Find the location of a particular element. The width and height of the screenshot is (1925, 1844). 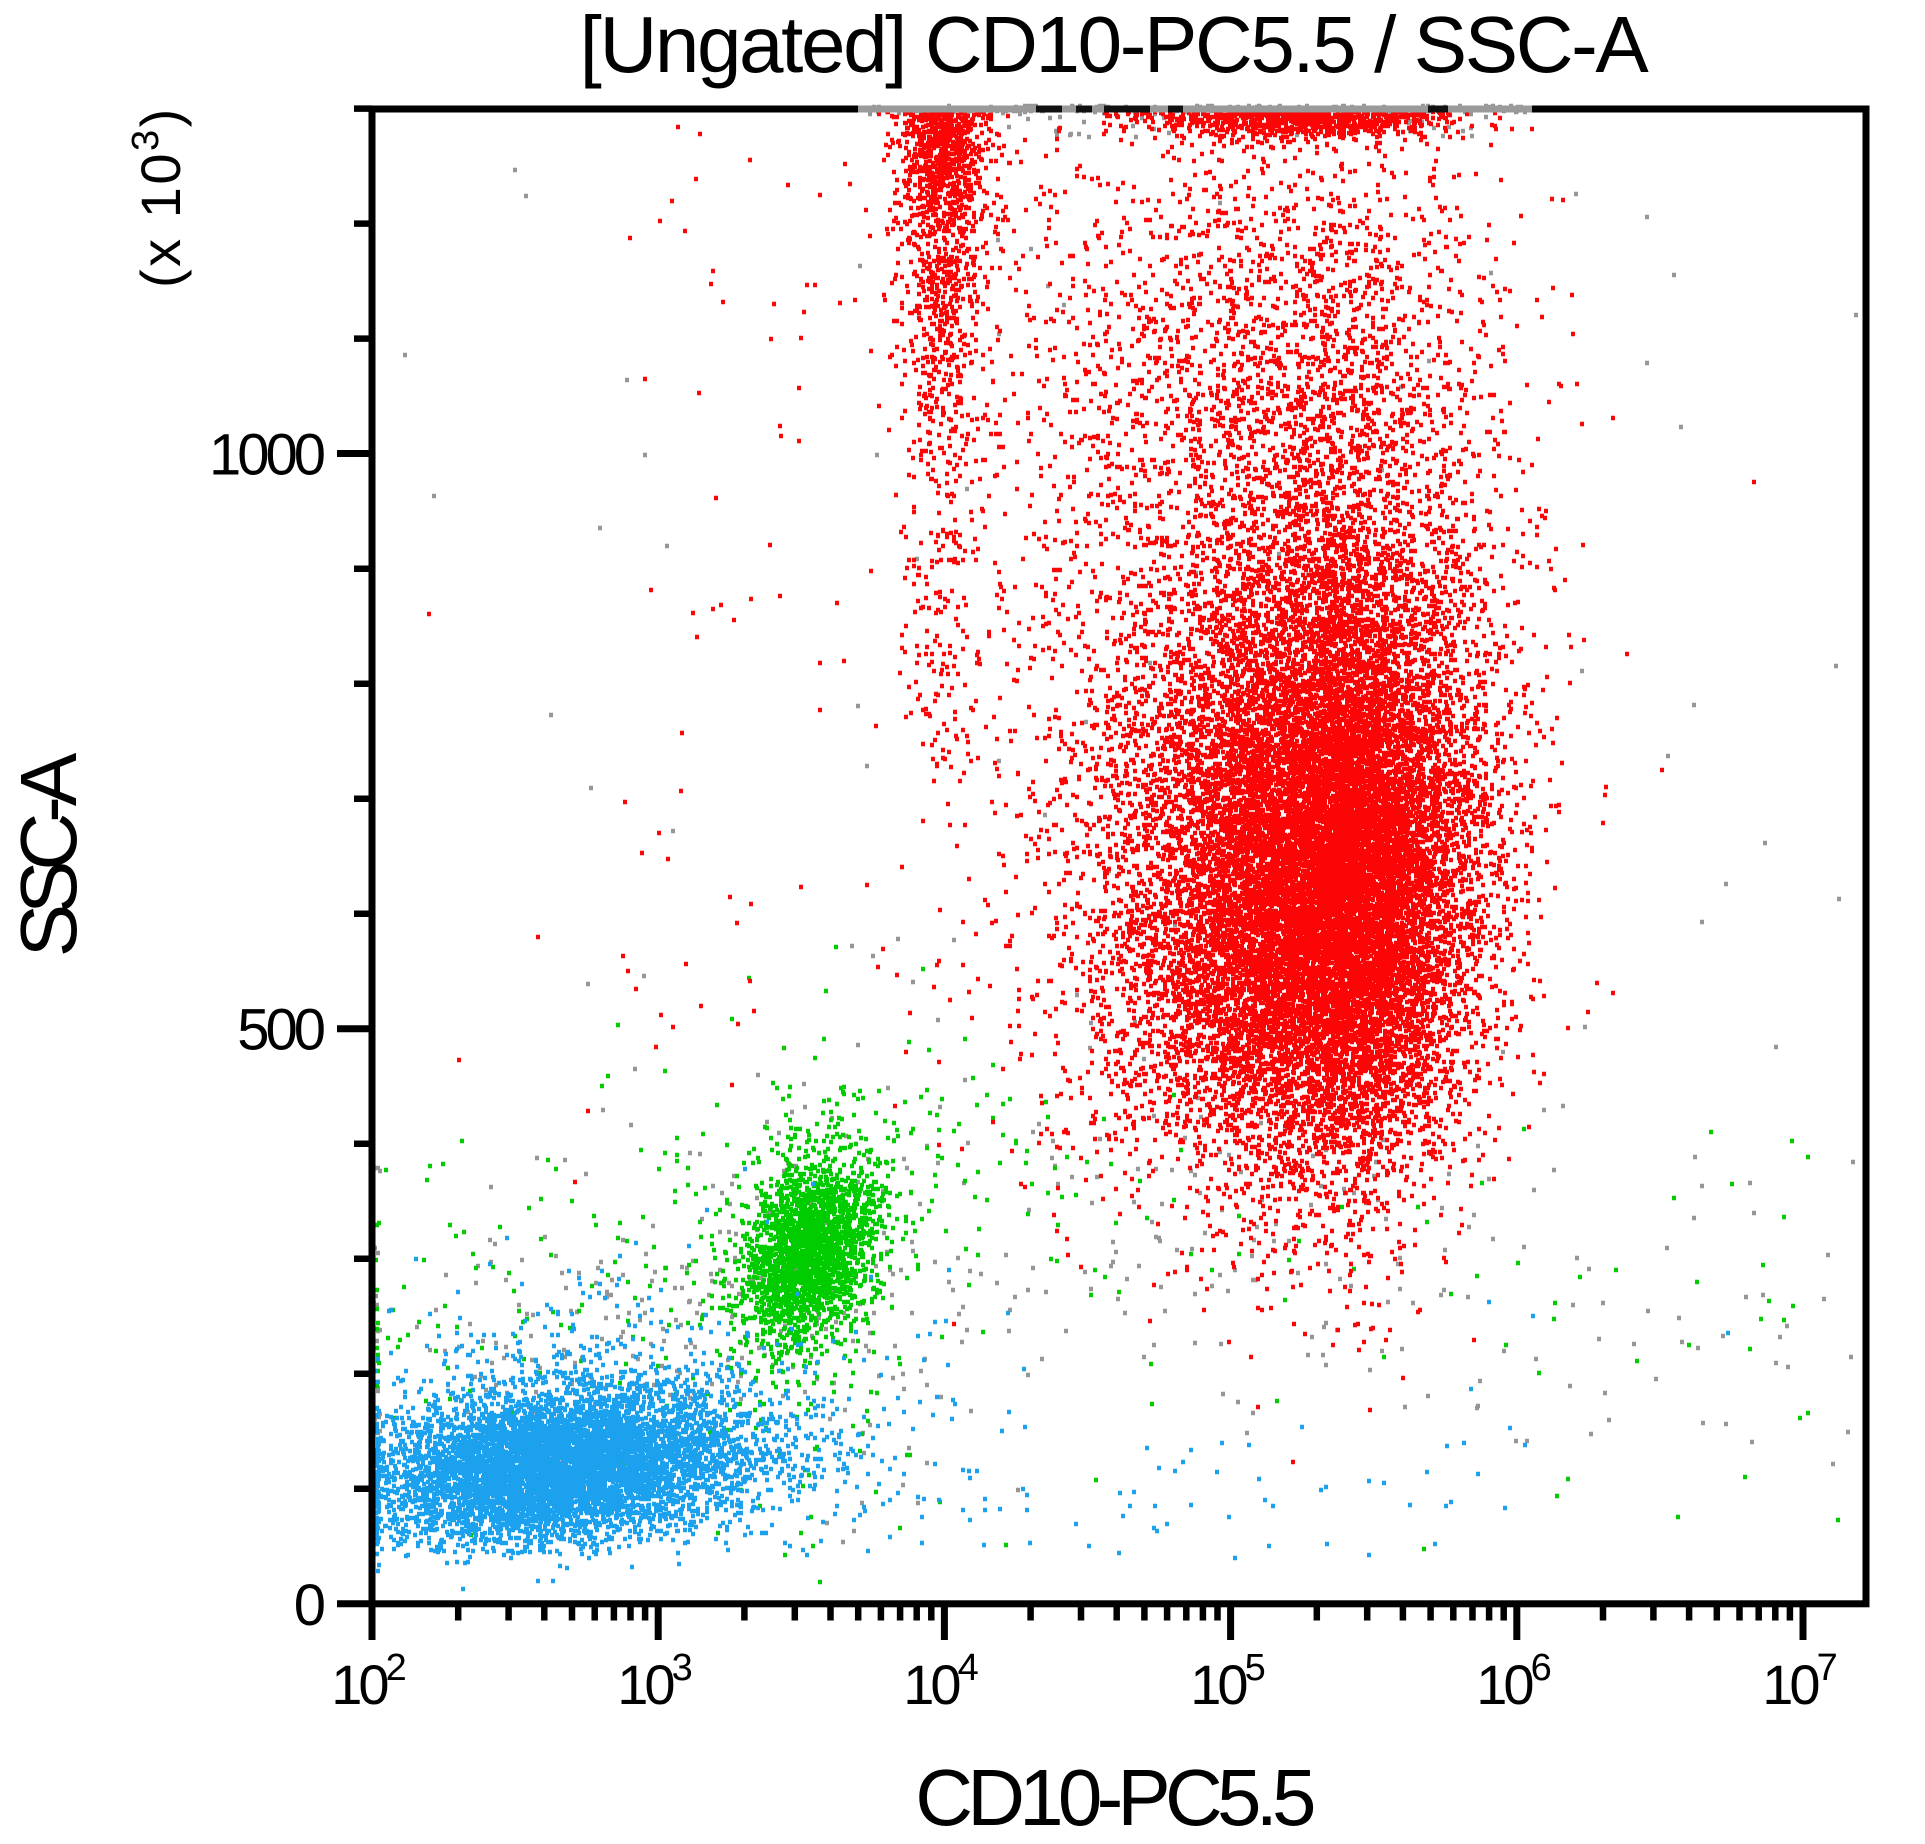

svg-text: 500 is located at coordinates (280, 1030).